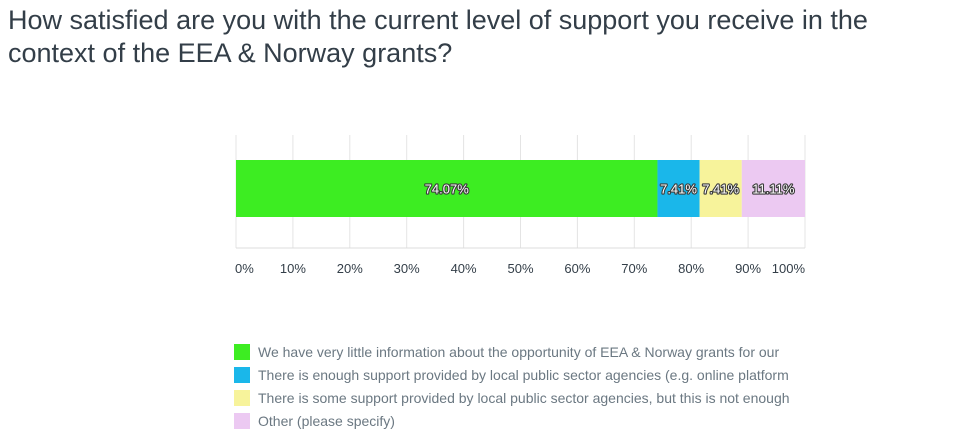 The height and width of the screenshot is (435, 960). I want to click on x-tick-label: 60%, so click(577, 268).